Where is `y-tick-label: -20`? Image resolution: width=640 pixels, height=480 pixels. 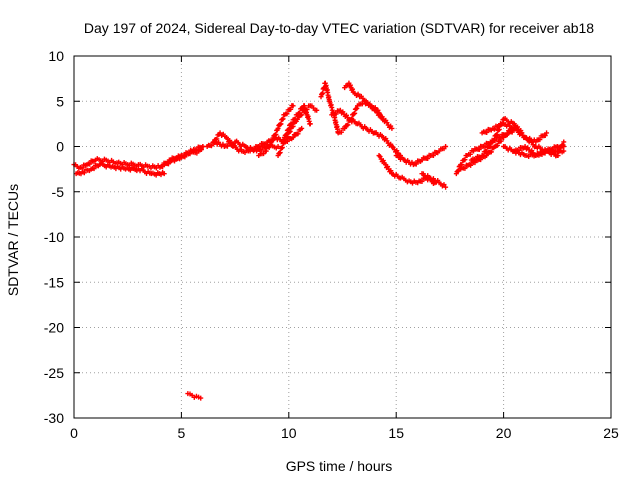
y-tick-label: -20 is located at coordinates (54, 328).